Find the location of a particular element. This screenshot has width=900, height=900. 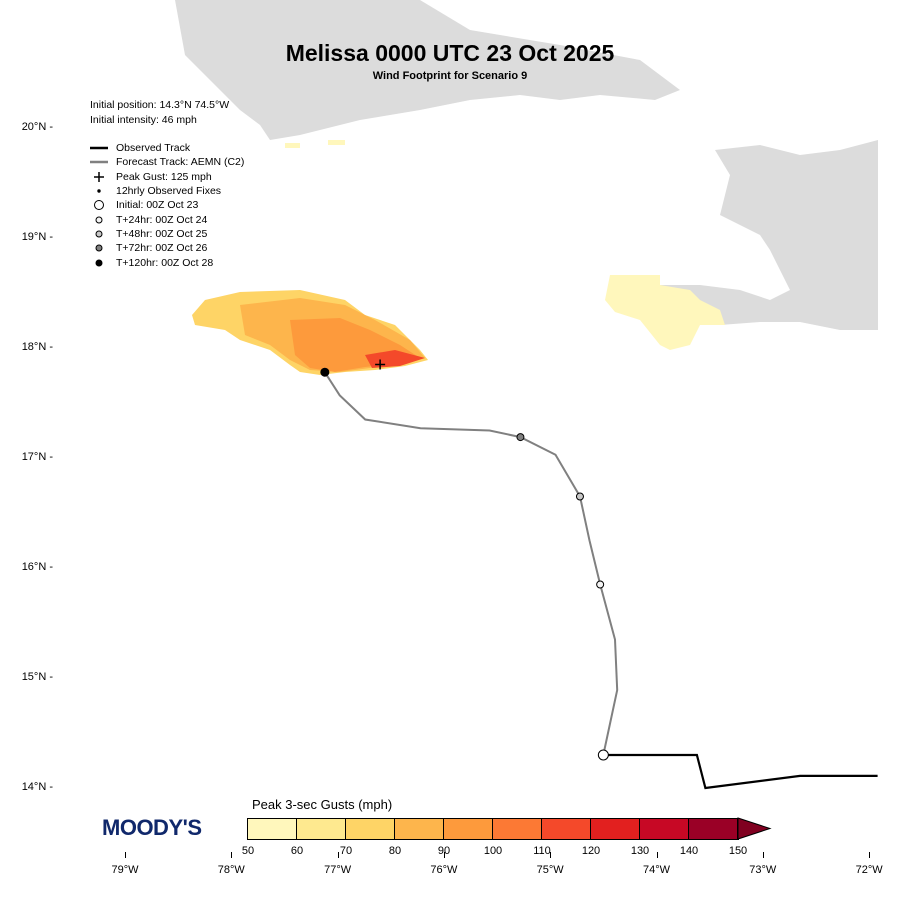

moodys-logo: MOODY'S is located at coordinates (152, 827).